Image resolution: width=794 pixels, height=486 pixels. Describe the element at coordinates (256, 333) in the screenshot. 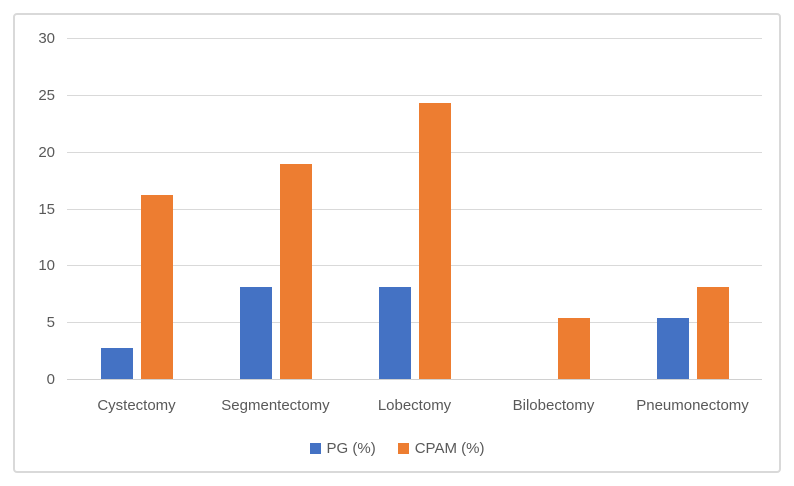

I see `bar-pg-segmentectomy` at that location.